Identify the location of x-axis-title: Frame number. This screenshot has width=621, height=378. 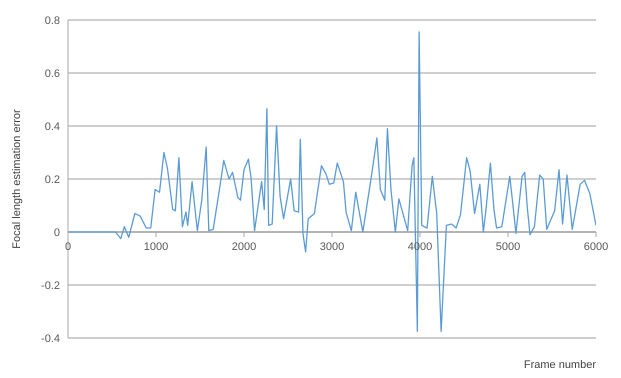
(560, 365).